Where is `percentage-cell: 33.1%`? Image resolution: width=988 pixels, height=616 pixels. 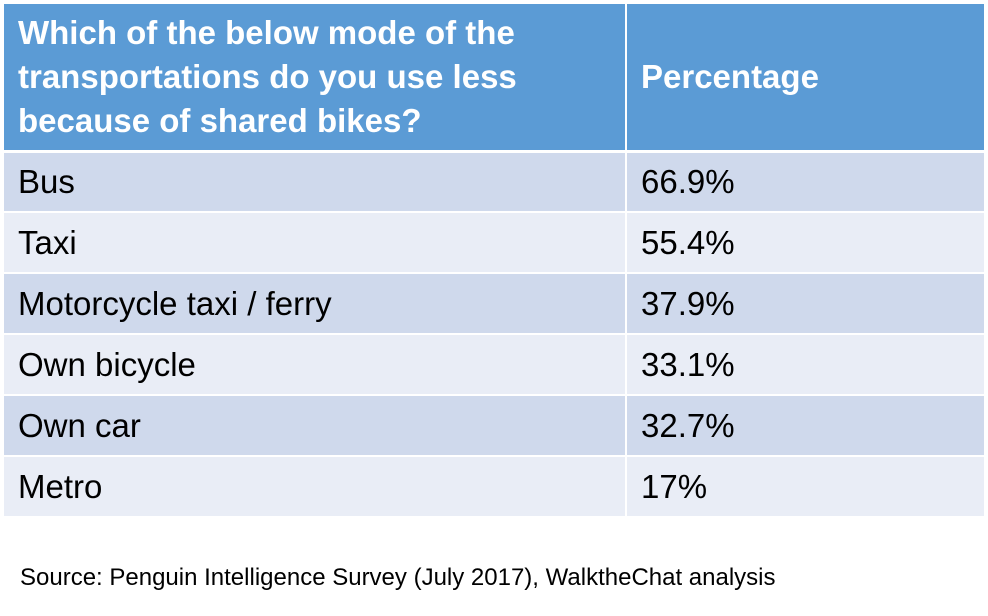 percentage-cell: 33.1% is located at coordinates (805, 365).